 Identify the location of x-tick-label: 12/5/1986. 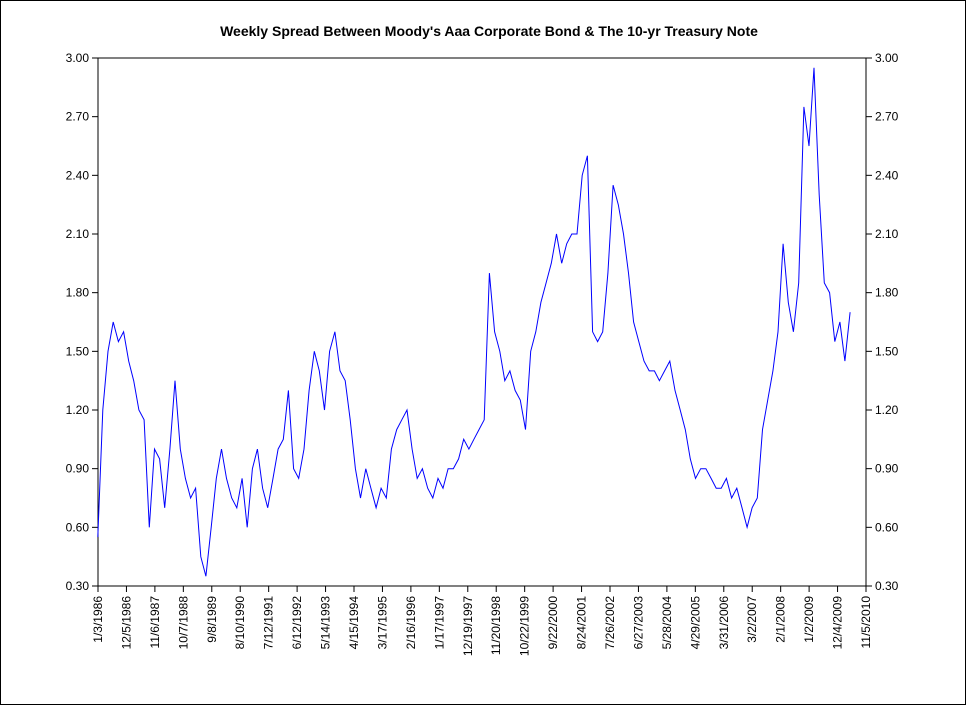
(126, 623).